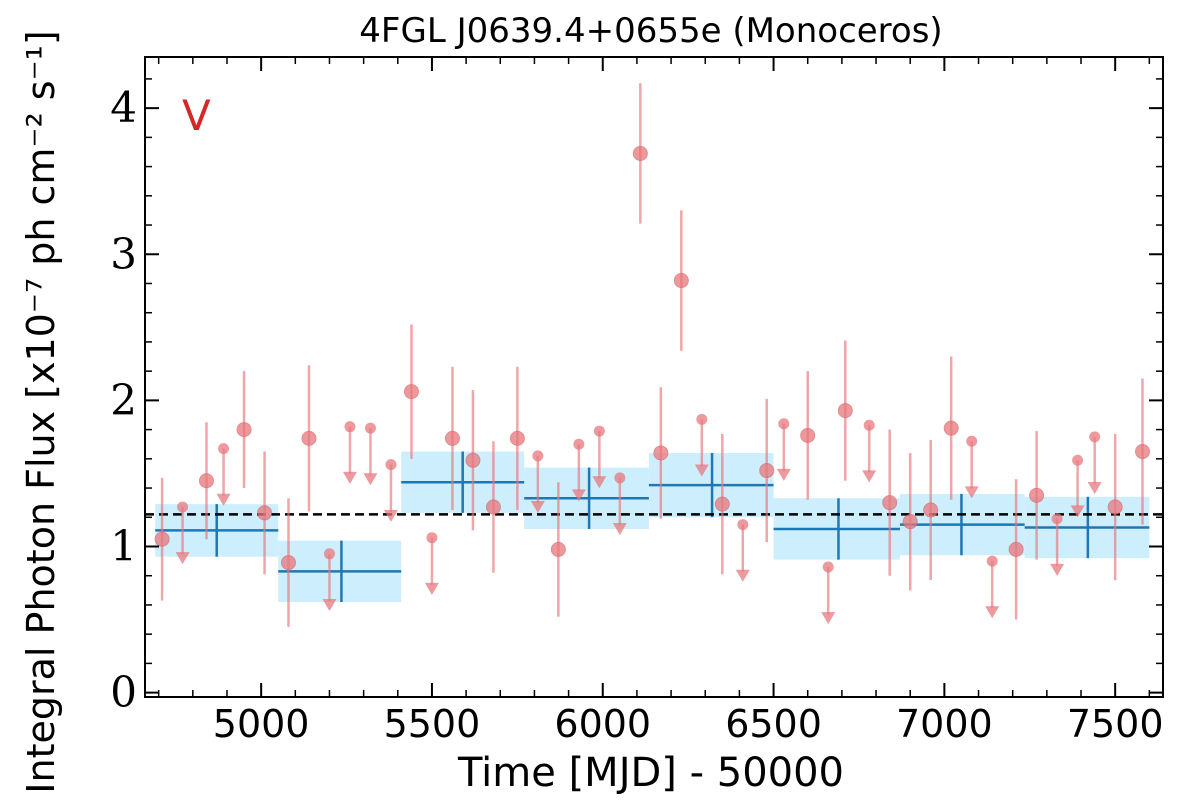 The width and height of the screenshot is (1200, 805). What do you see at coordinates (1115, 724) in the screenshot?
I see `x-tick-label-5: 7500` at bounding box center [1115, 724].